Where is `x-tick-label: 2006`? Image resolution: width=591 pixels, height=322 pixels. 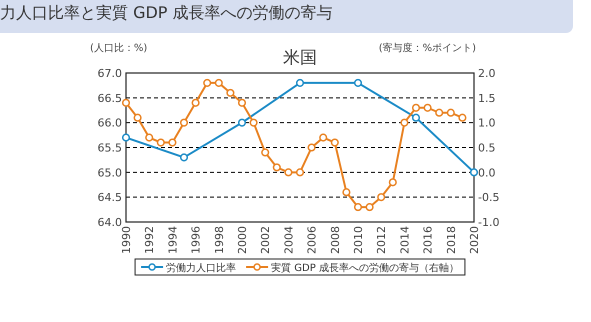
x-tick-label: 2006 is located at coordinates (312, 240).